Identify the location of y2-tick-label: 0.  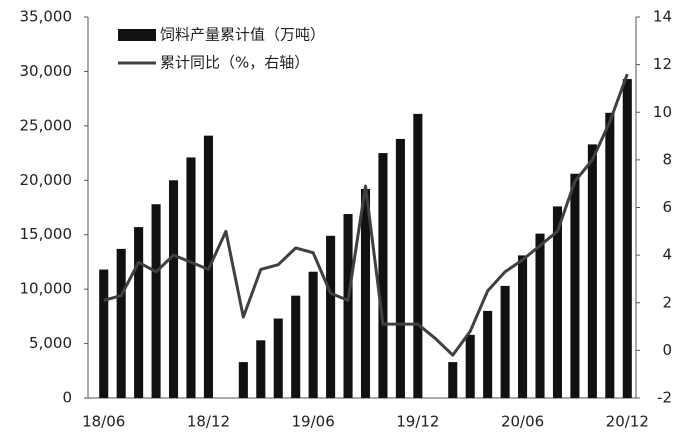
(667, 350).